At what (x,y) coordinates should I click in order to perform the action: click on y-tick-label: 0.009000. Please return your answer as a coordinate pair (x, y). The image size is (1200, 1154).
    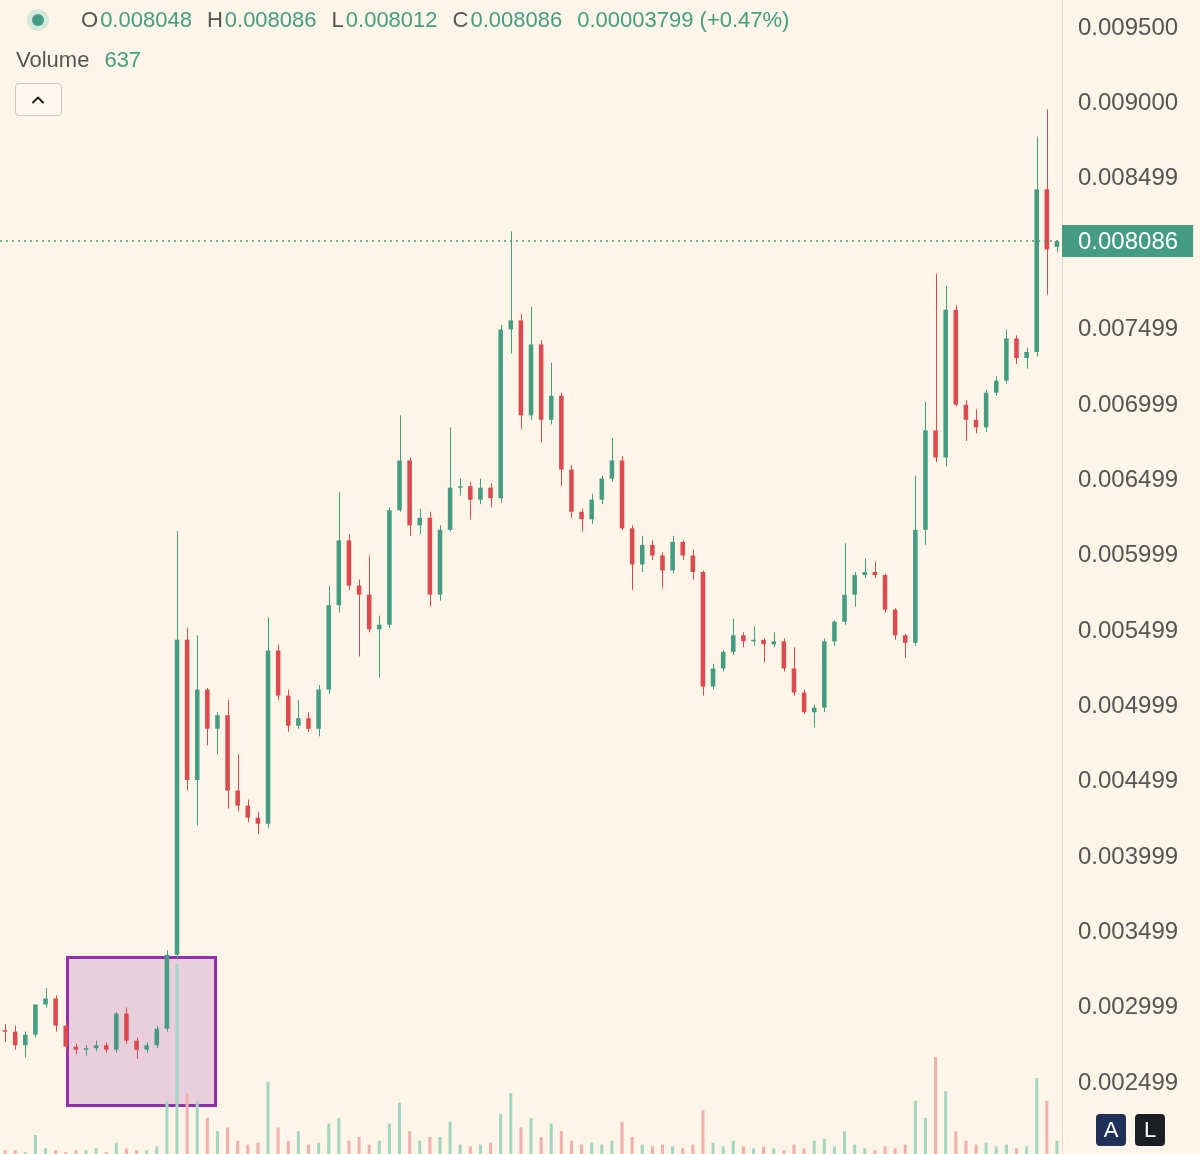
    Looking at the image, I should click on (1128, 101).